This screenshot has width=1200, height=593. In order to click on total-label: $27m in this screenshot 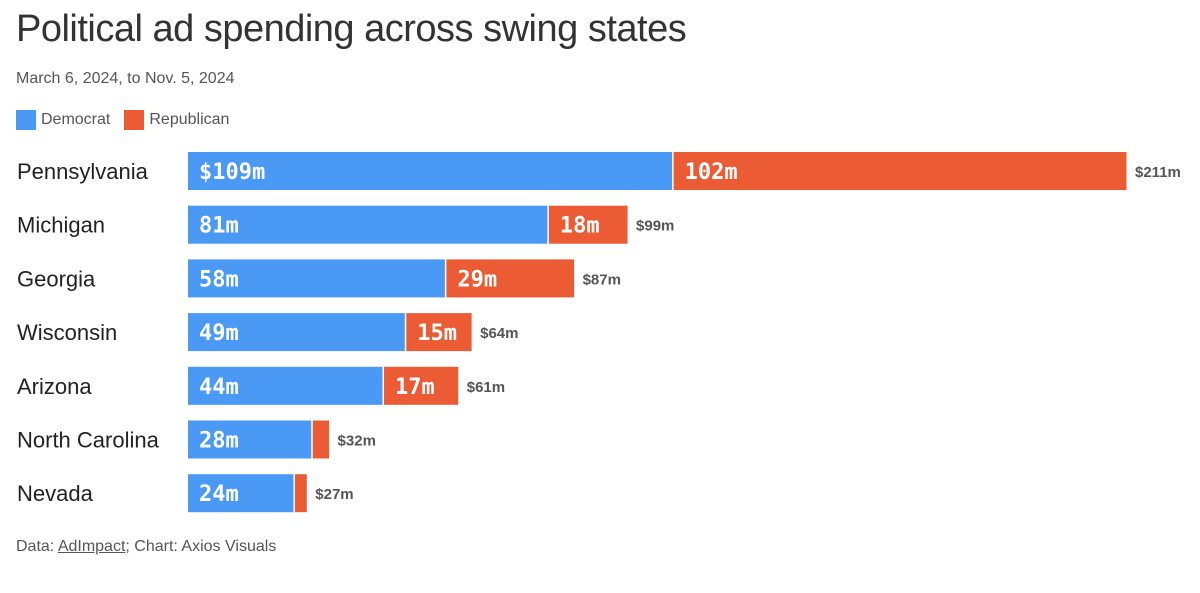, I will do `click(334, 494)`.